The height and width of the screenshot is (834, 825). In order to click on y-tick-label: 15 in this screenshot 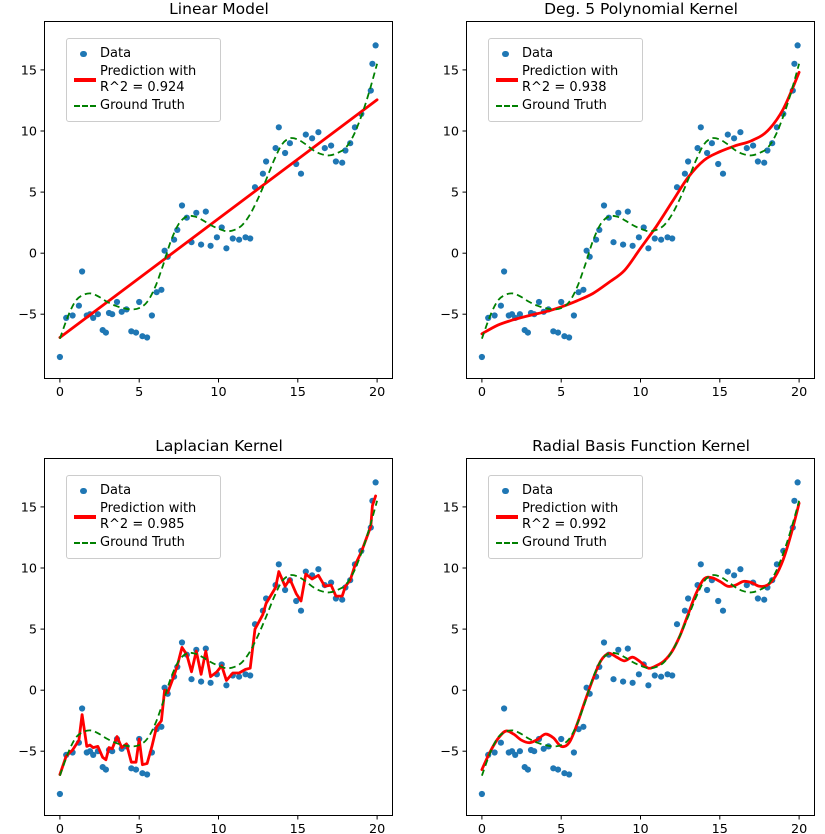, I will do `click(29, 507)`.